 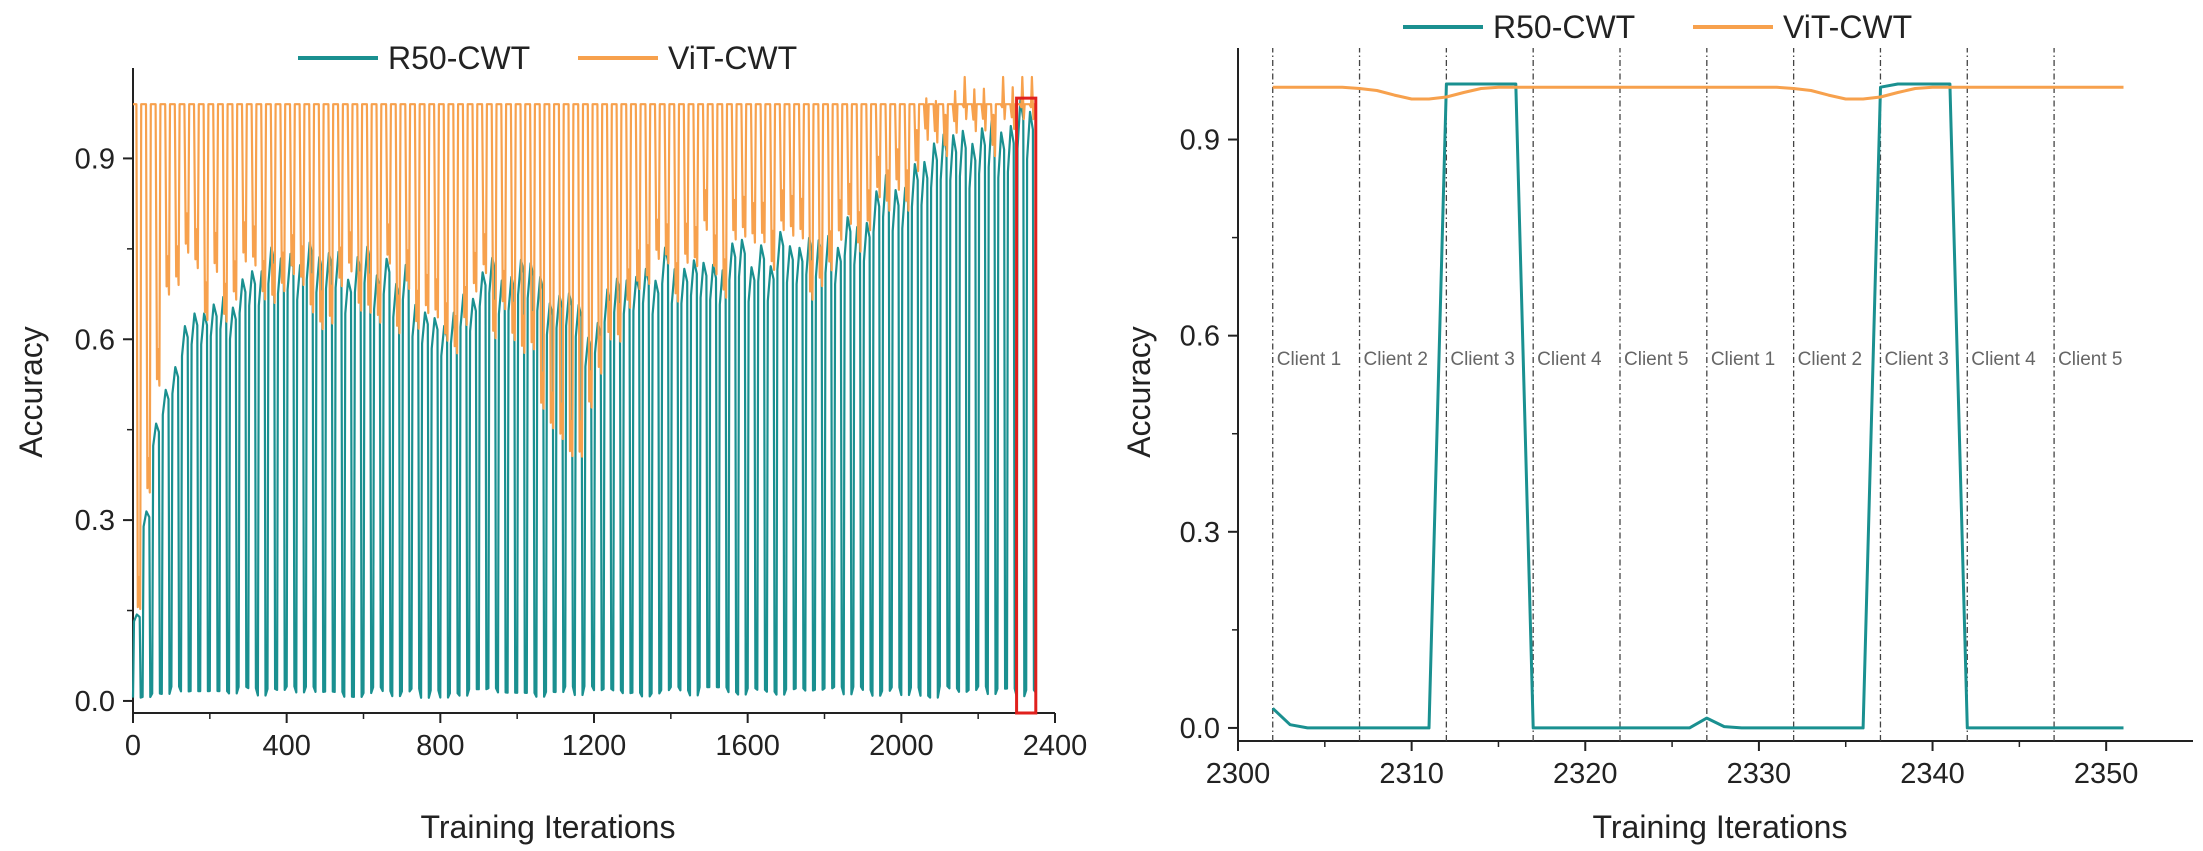 What do you see at coordinates (95, 702) in the screenshot?
I see `left-y-tick-label: 0.0` at bounding box center [95, 702].